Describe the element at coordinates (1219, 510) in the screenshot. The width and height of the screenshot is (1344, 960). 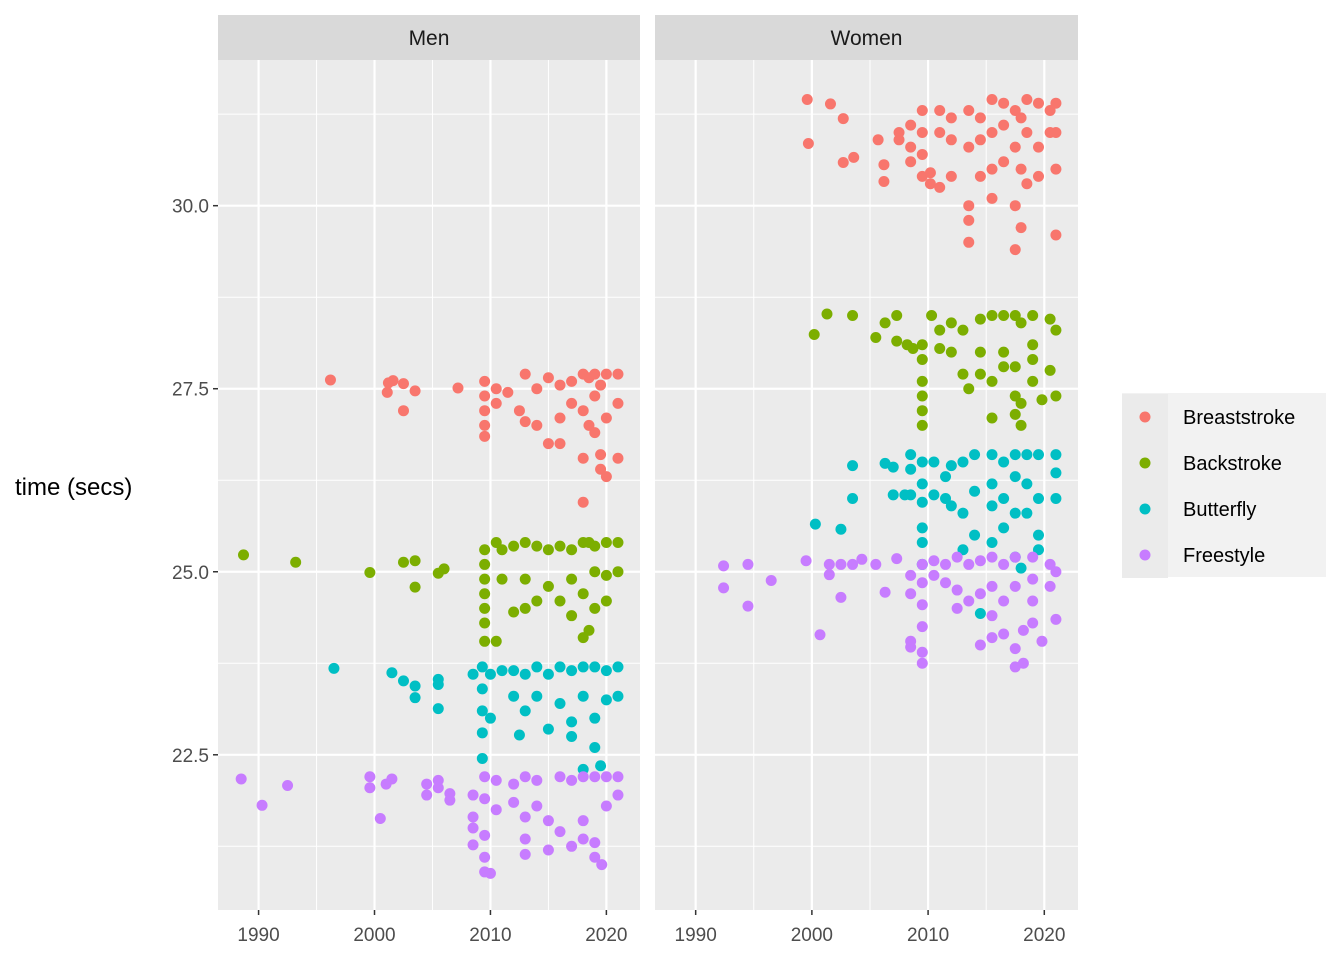
I see `legend-label: Butterfly` at that location.